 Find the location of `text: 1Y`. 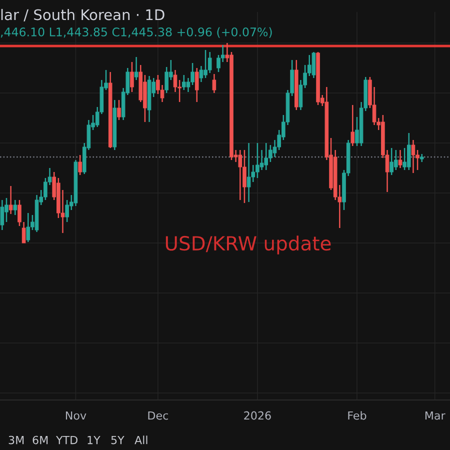

text: 1Y is located at coordinates (94, 440).